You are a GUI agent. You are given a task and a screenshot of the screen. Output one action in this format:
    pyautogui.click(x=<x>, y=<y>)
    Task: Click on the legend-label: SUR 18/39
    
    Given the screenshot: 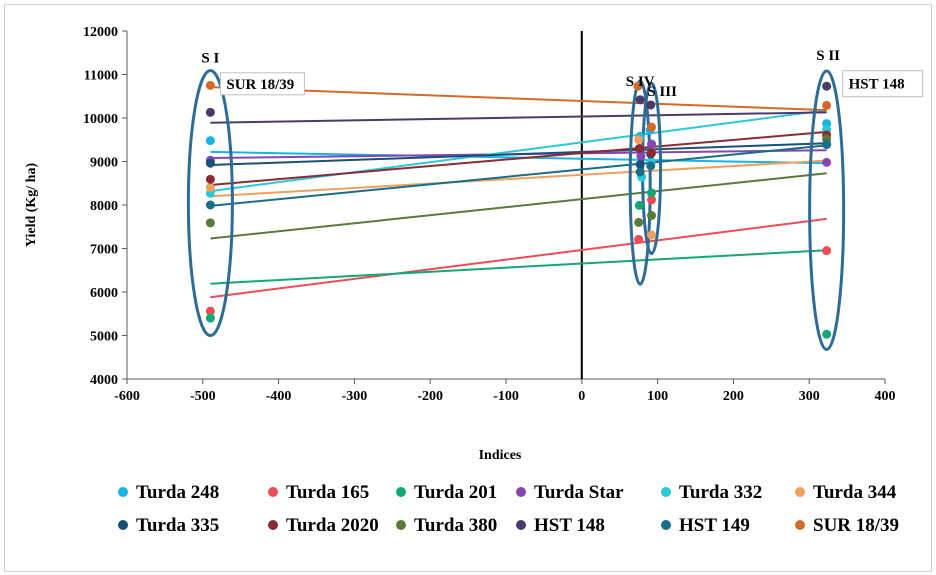 What is the action you would take?
    pyautogui.click(x=856, y=525)
    